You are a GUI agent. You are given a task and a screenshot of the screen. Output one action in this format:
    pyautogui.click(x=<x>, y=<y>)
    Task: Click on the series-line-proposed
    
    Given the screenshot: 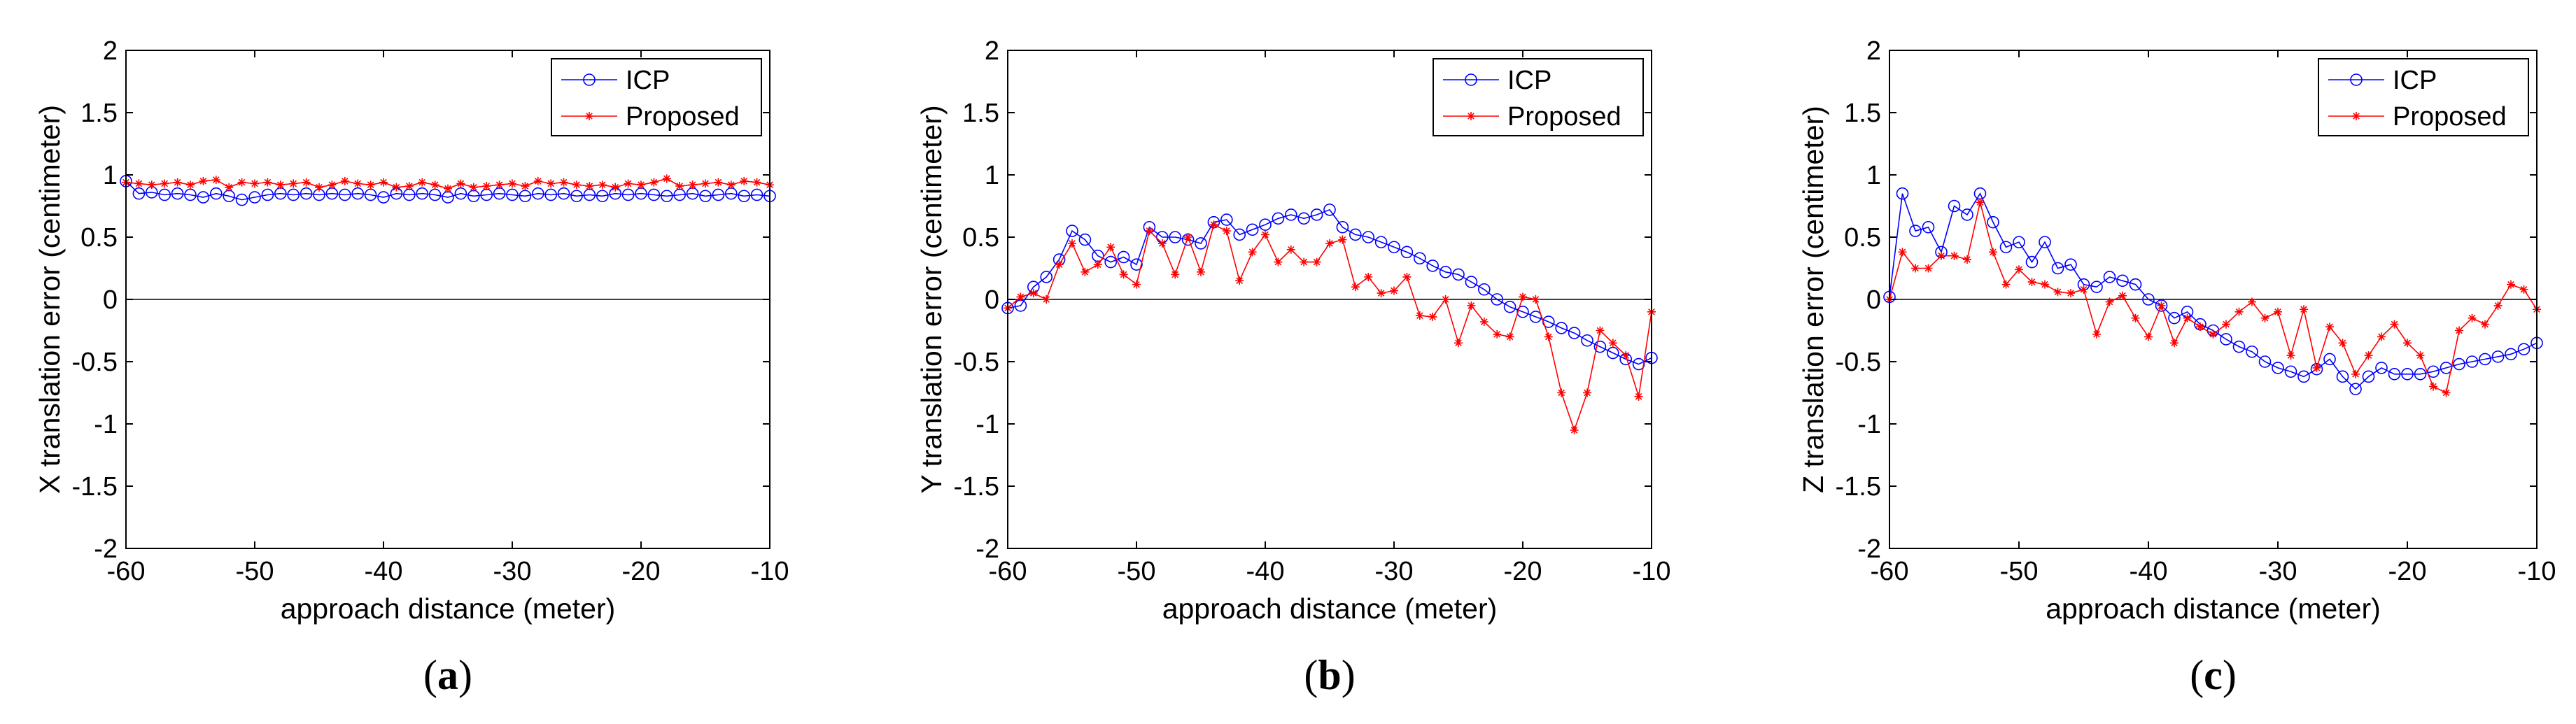 What is the action you would take?
    pyautogui.click(x=2213, y=297)
    